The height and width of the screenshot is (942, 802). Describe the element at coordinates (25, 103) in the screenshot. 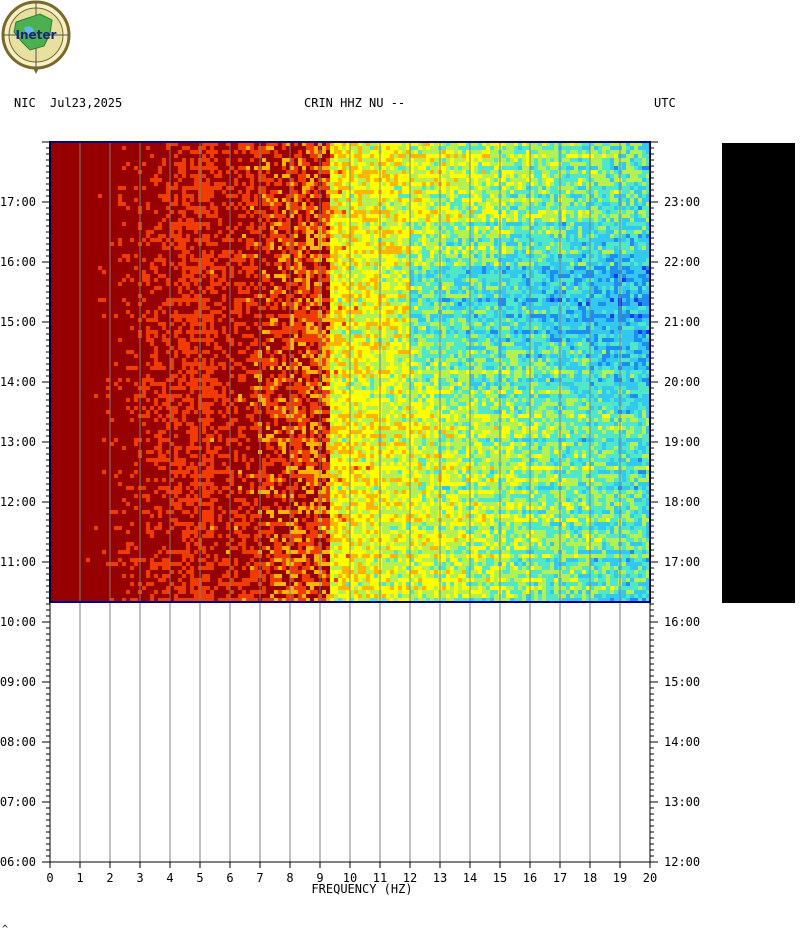

I see `network-label: NIC` at that location.